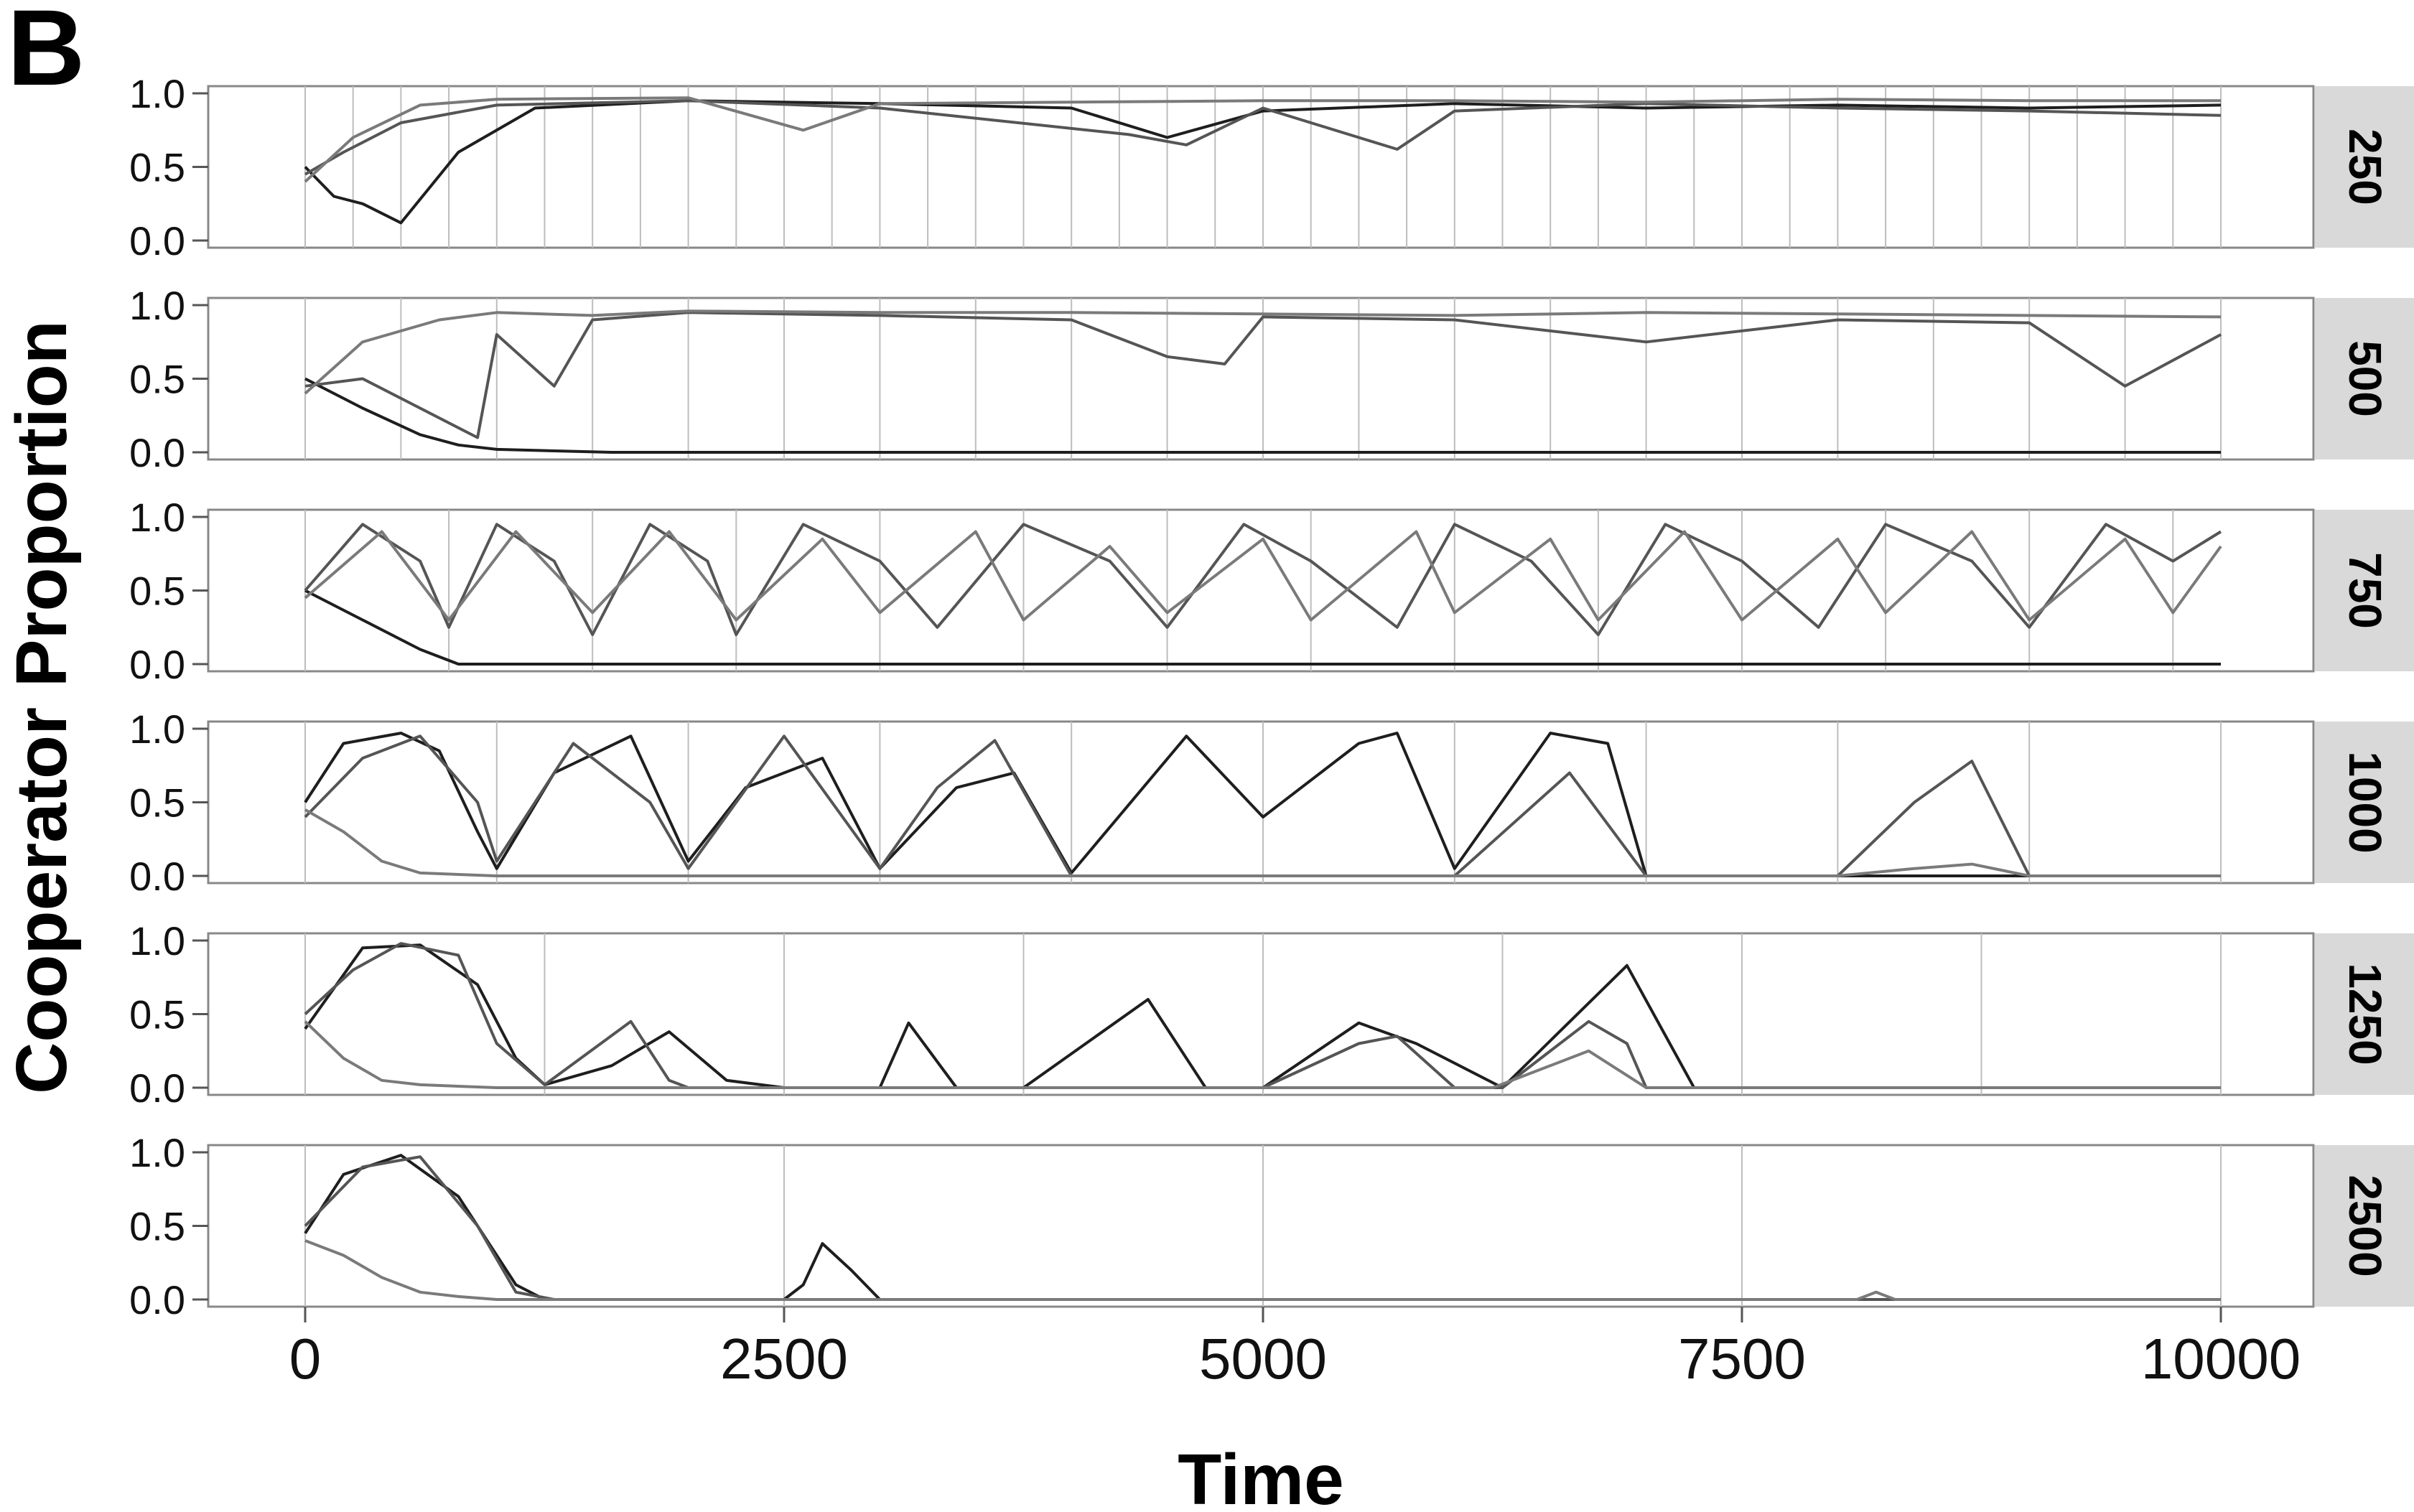 This screenshot has height=1512, width=2414. I want to click on y-axis-title: Cooperator Proportion, so click(41, 707).